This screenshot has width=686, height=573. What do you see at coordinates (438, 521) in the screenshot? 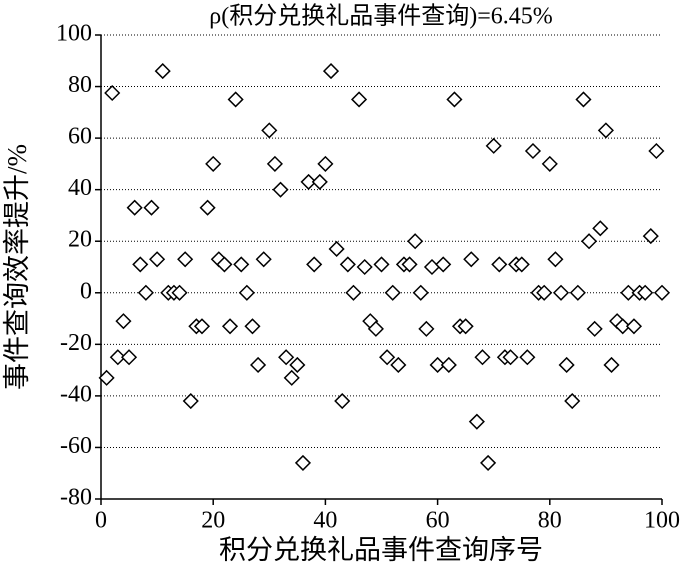
I see `x-tick-label: 60` at bounding box center [438, 521].